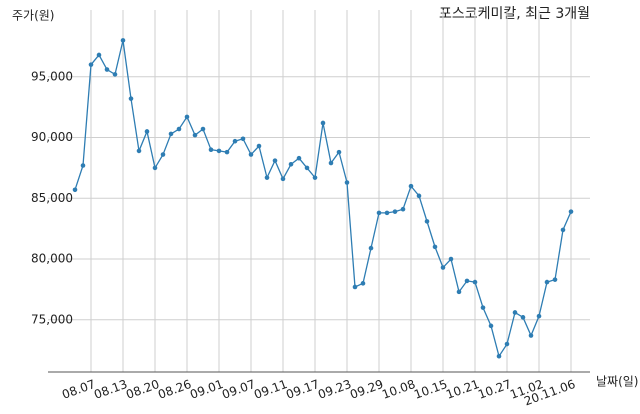 This screenshot has height=414, width=640. What do you see at coordinates (52, 198) in the screenshot?
I see `y-tick-label: 85,000` at bounding box center [52, 198].